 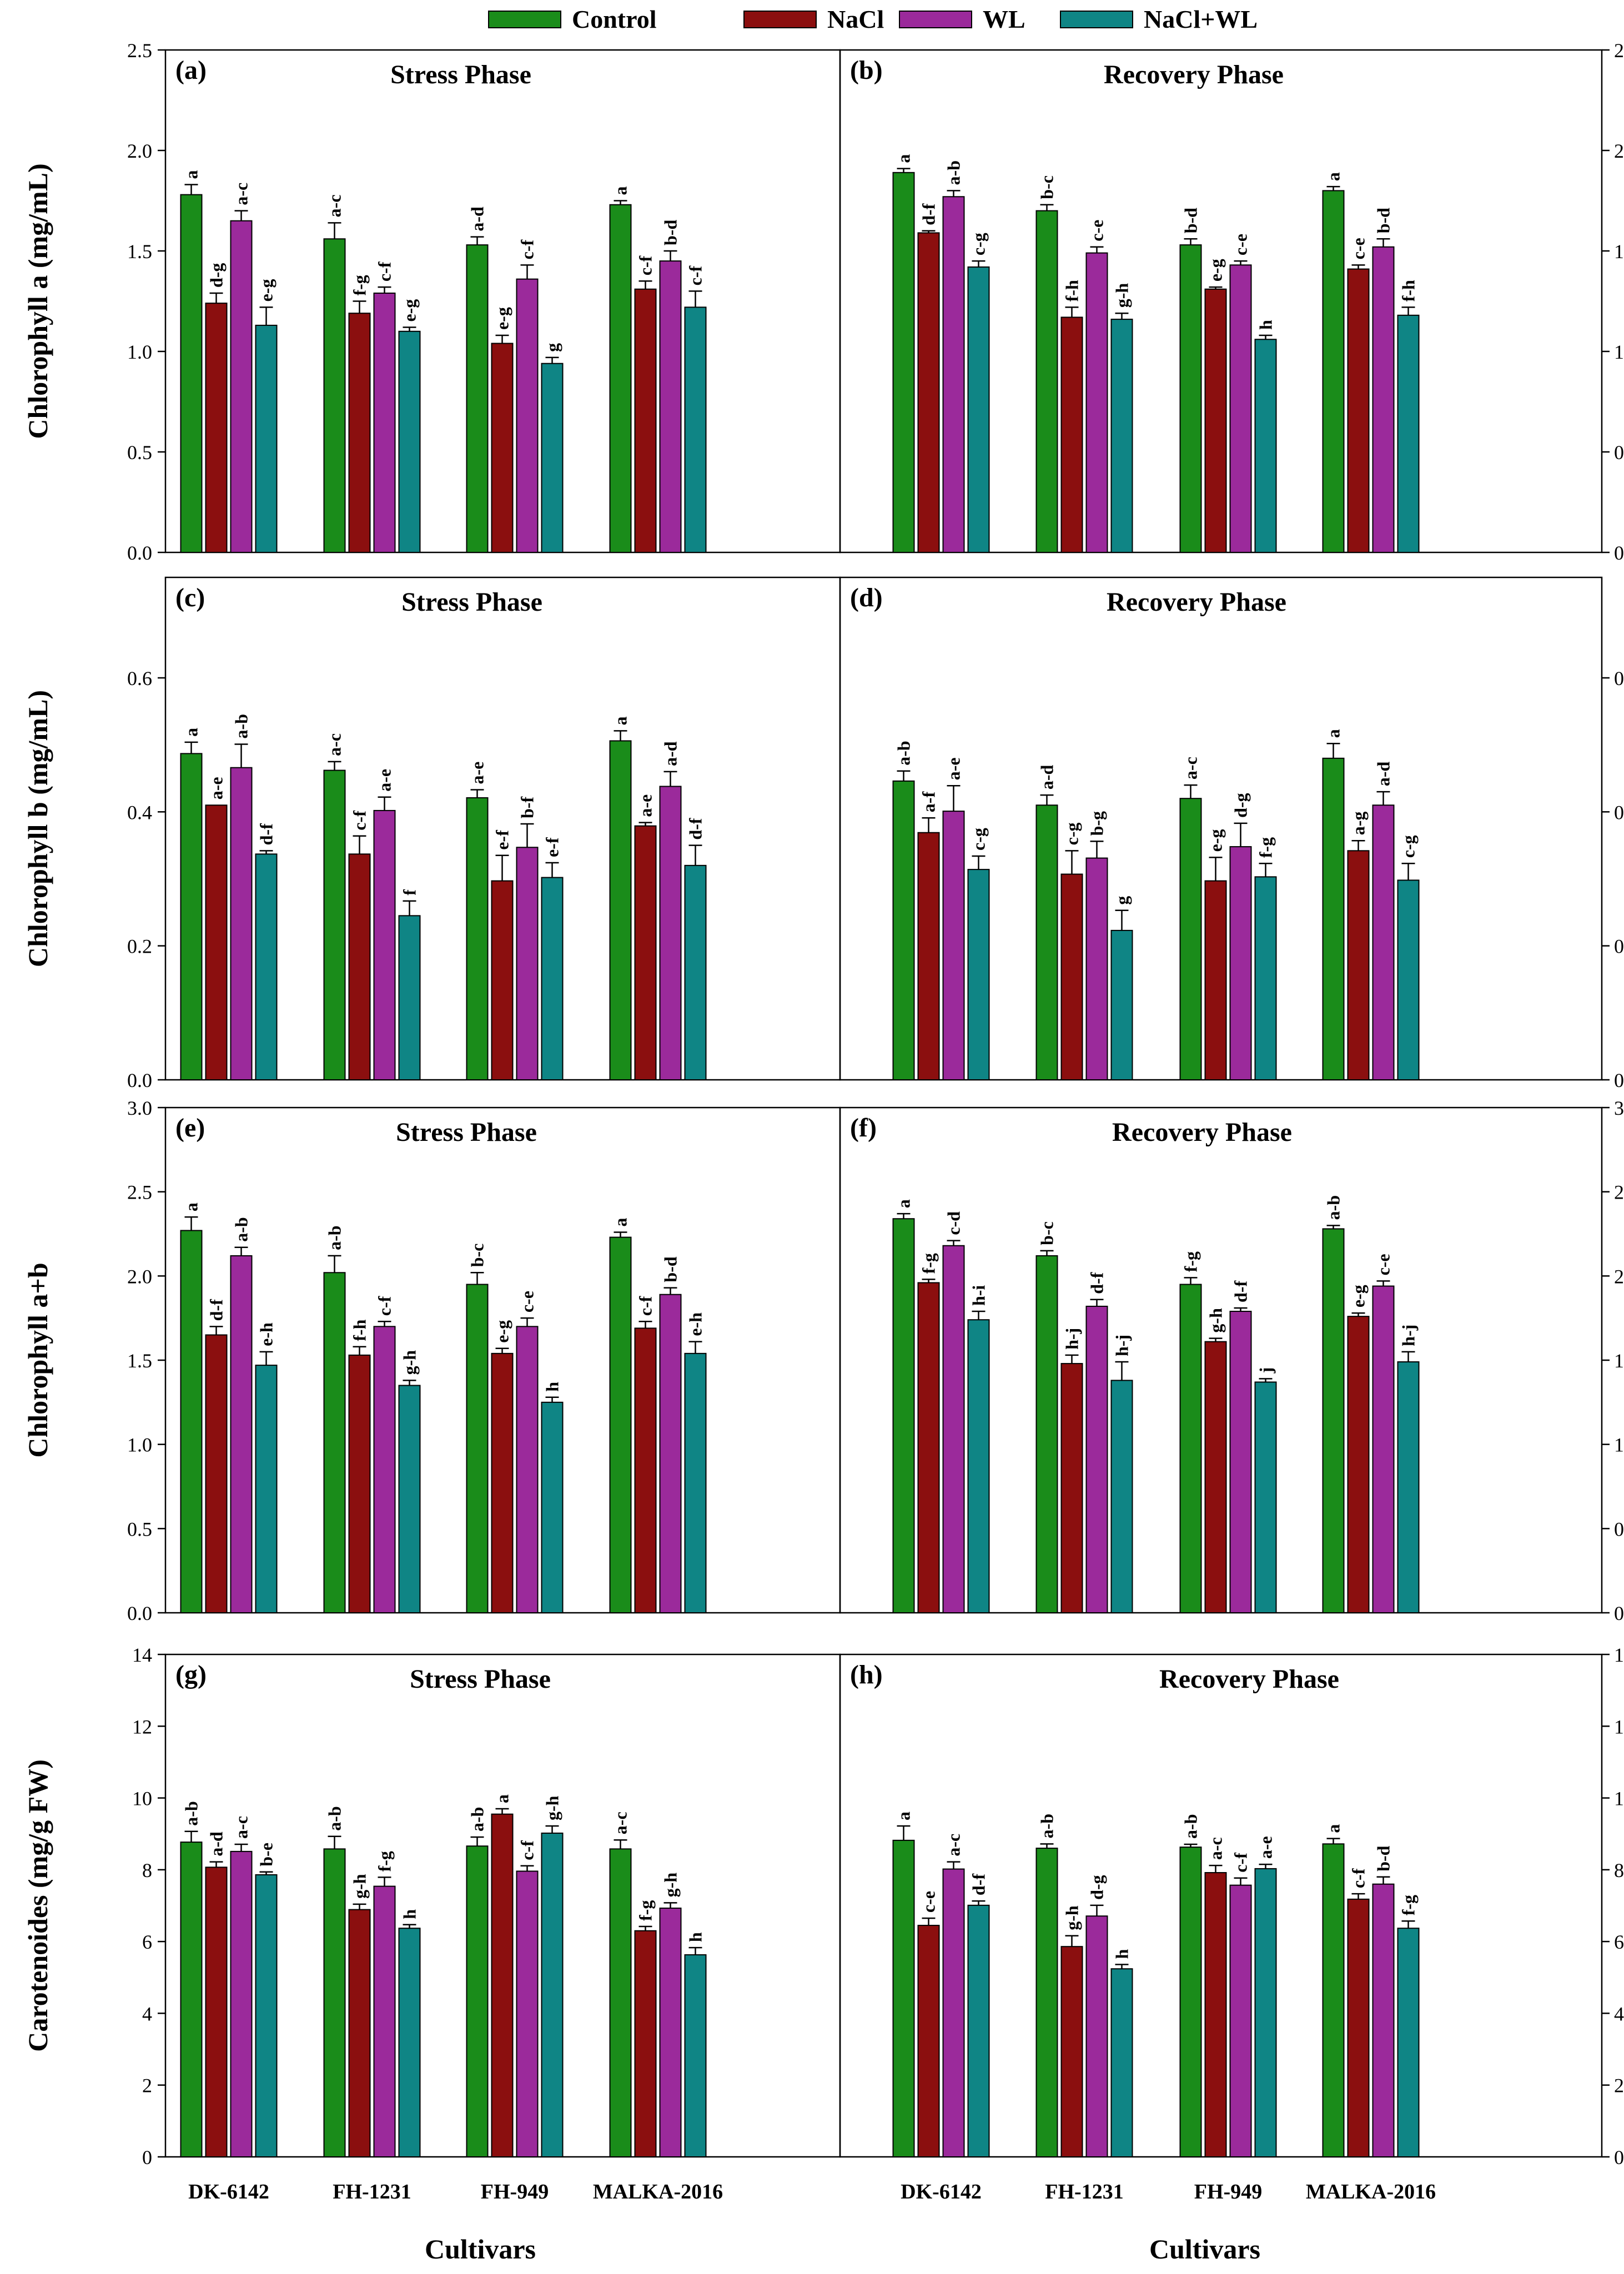 I want to click on significance-label: c-e, so click(x=527, y=1301).